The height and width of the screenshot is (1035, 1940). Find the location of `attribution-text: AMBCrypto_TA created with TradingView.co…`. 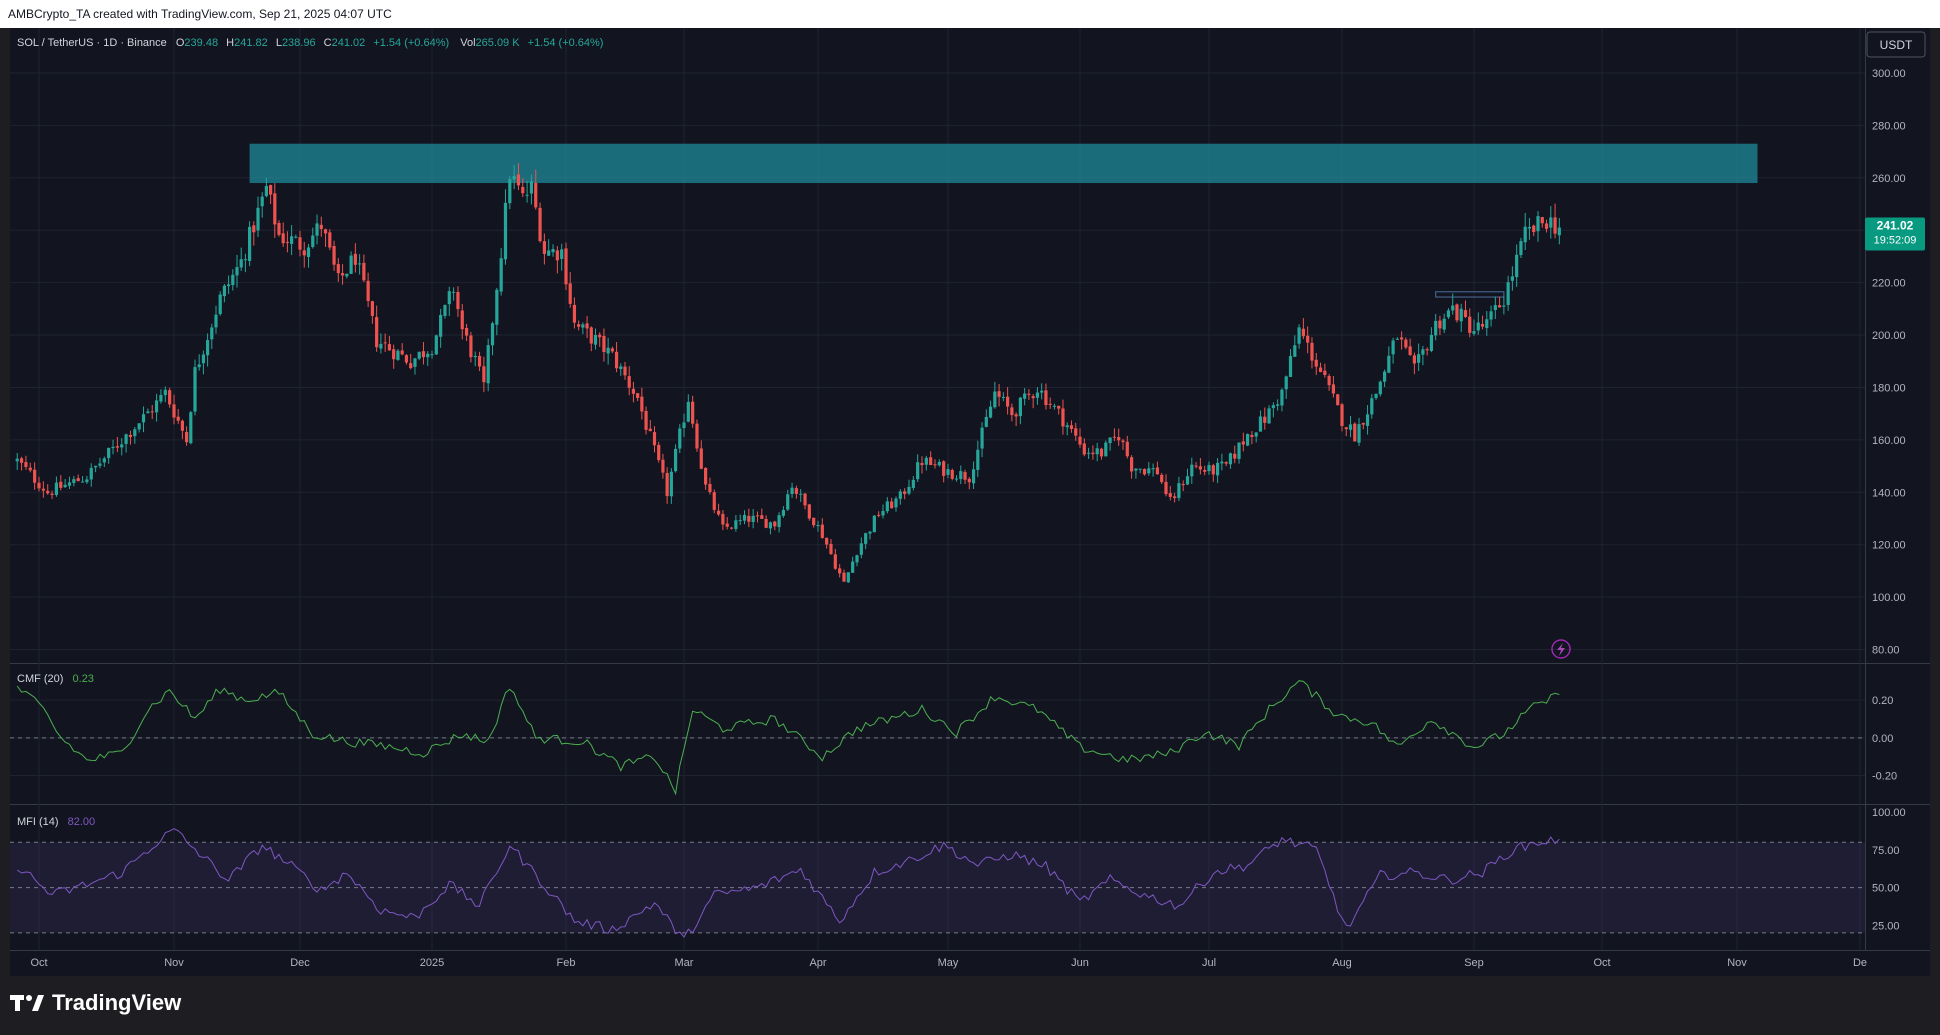

attribution-text: AMBCrypto_TA created with TradingView.co… is located at coordinates (200, 14).